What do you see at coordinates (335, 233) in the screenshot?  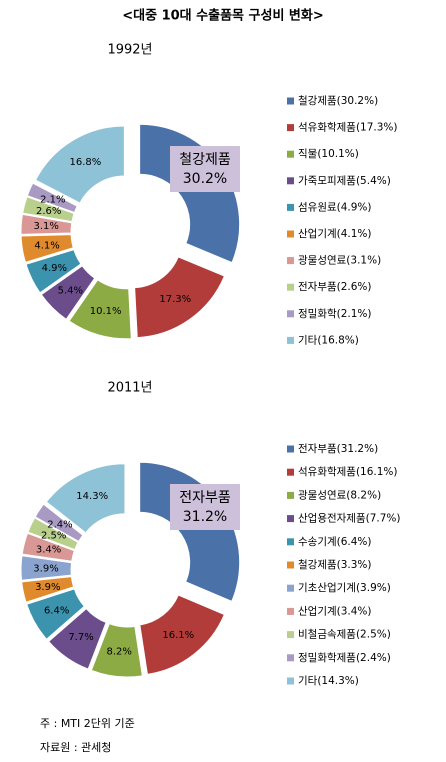 I see `legend-label: 산업기계(4.1%)` at bounding box center [335, 233].